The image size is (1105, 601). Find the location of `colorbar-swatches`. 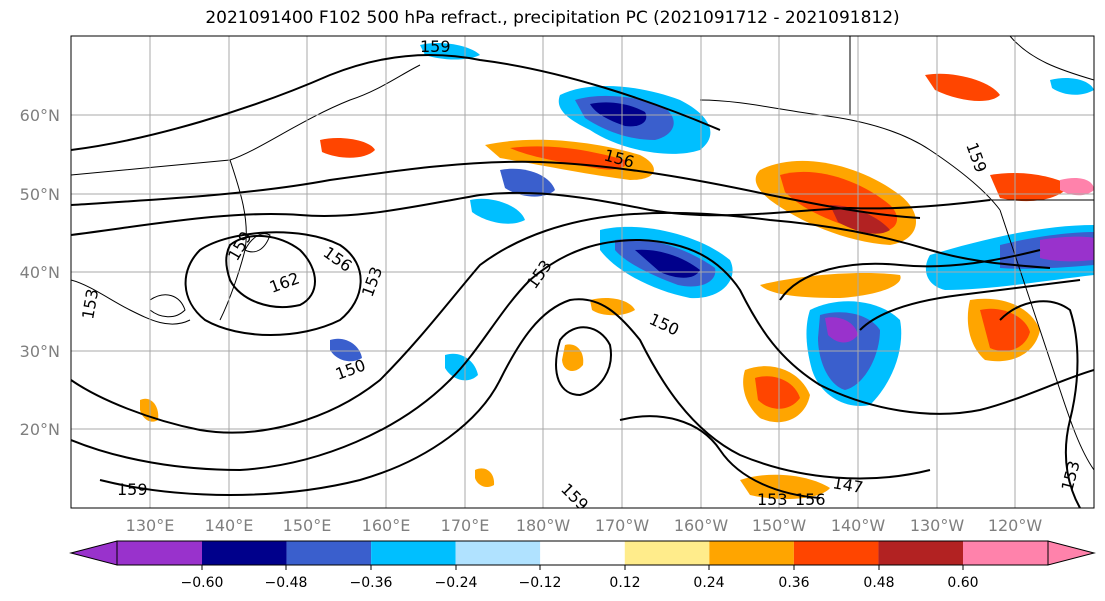

colorbar-swatches is located at coordinates (582, 553).